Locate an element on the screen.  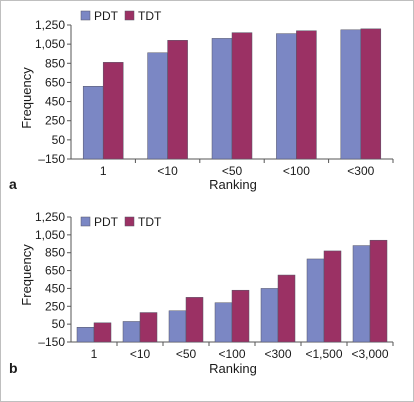
x-axis-title-a: Ranking is located at coordinates (233, 184).